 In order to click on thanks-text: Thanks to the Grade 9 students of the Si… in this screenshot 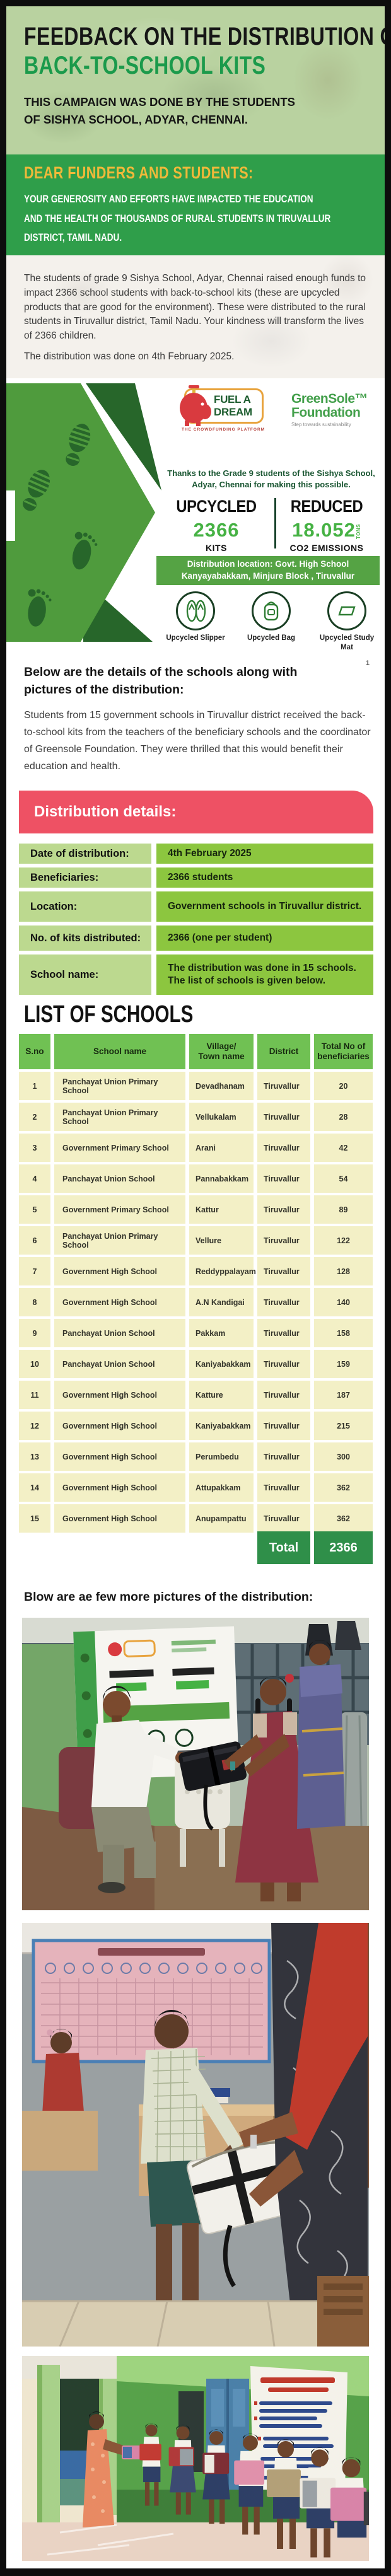, I will do `click(271, 479)`.